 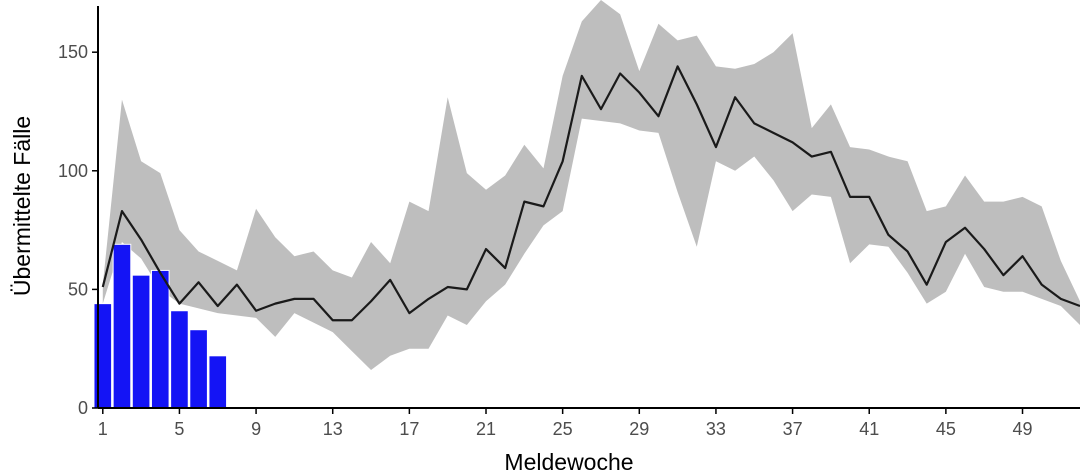 What do you see at coordinates (73, 52) in the screenshot?
I see `y-tick-label-150: 150` at bounding box center [73, 52].